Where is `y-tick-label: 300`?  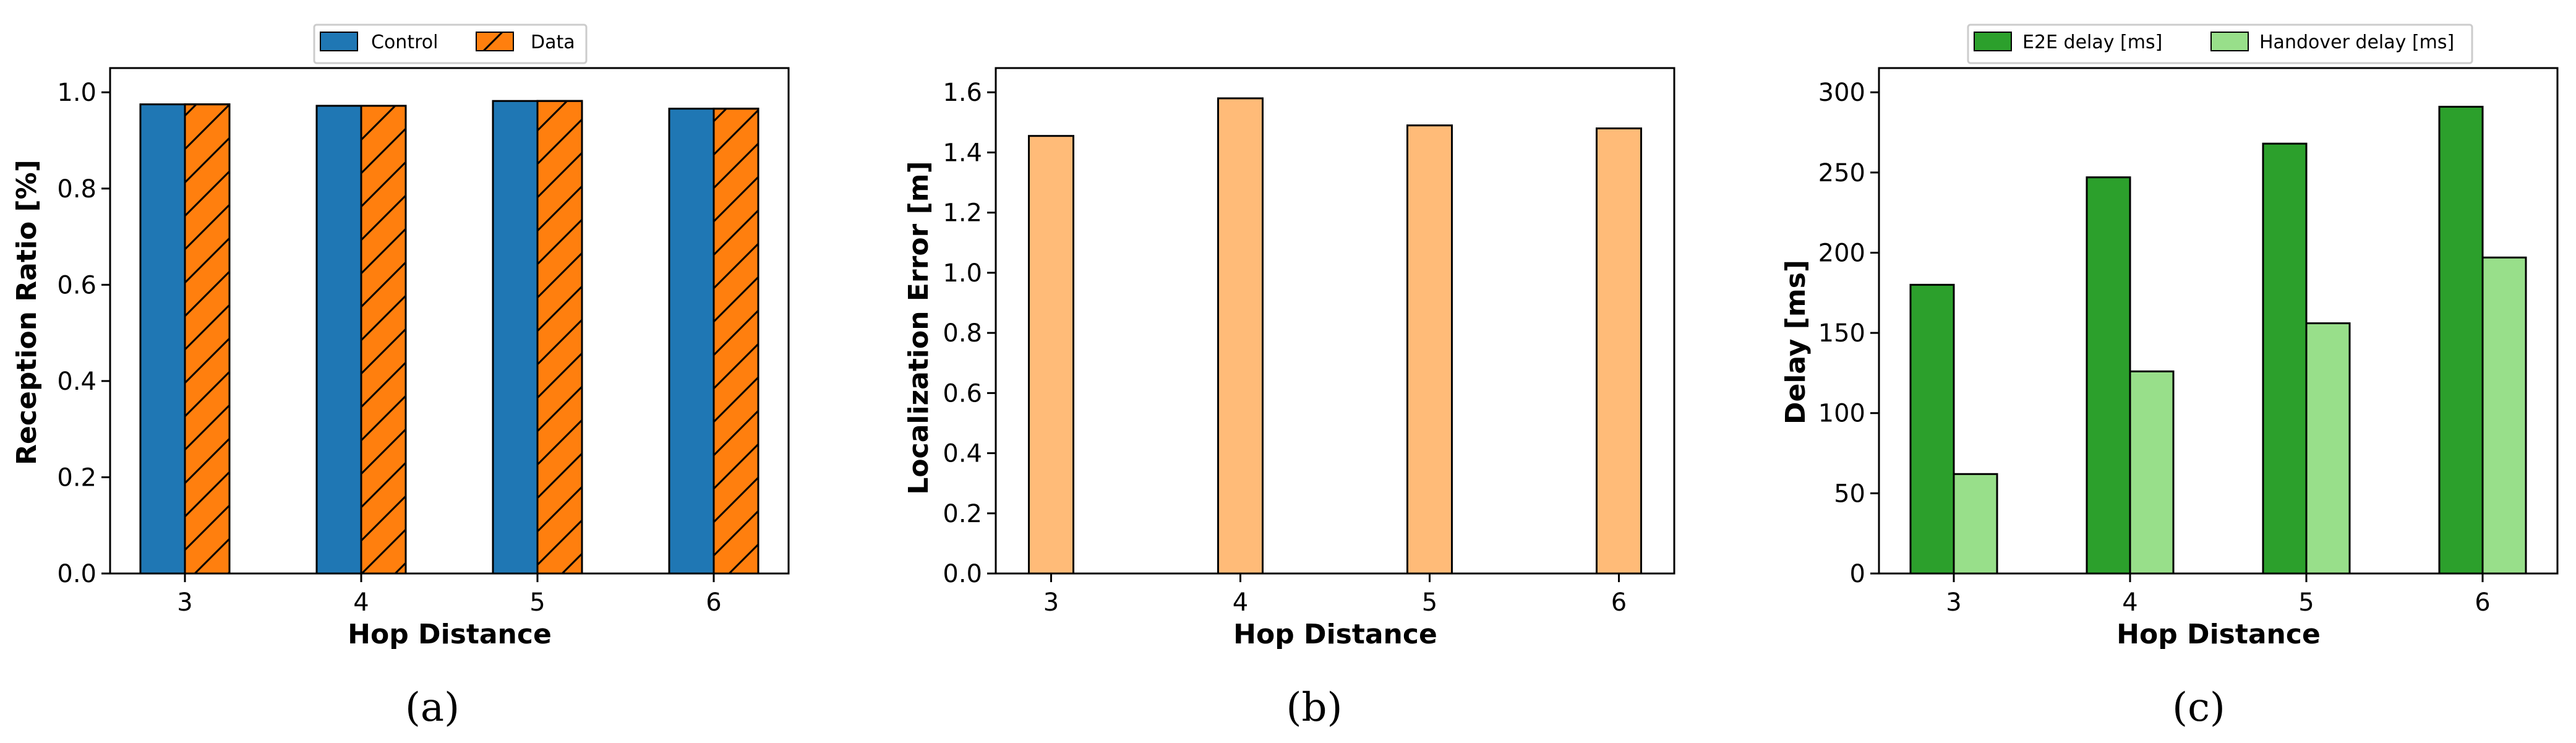
y-tick-label: 300 is located at coordinates (1841, 93).